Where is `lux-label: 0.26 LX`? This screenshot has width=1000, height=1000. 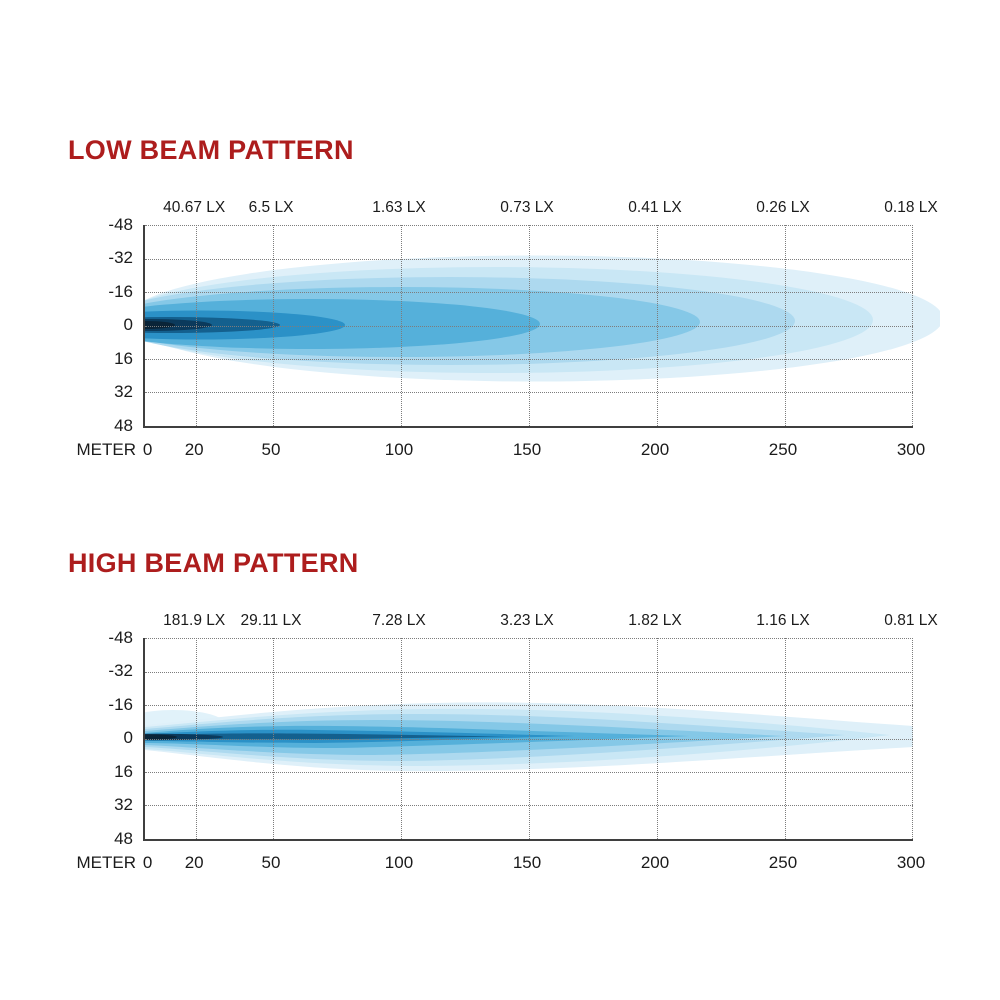 lux-label: 0.26 LX is located at coordinates (783, 207).